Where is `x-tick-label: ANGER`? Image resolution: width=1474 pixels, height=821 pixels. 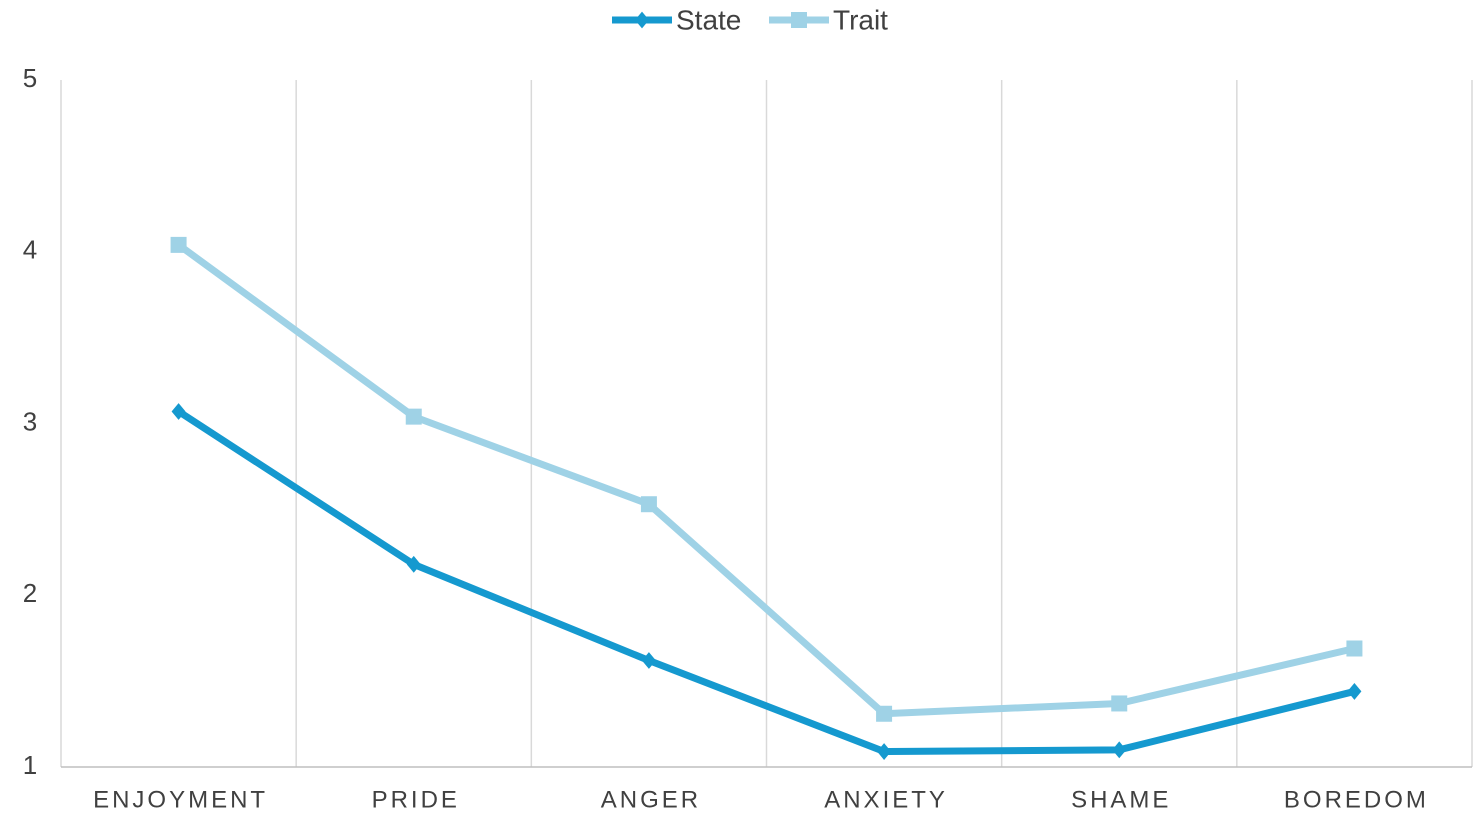 x-tick-label: ANGER is located at coordinates (651, 799).